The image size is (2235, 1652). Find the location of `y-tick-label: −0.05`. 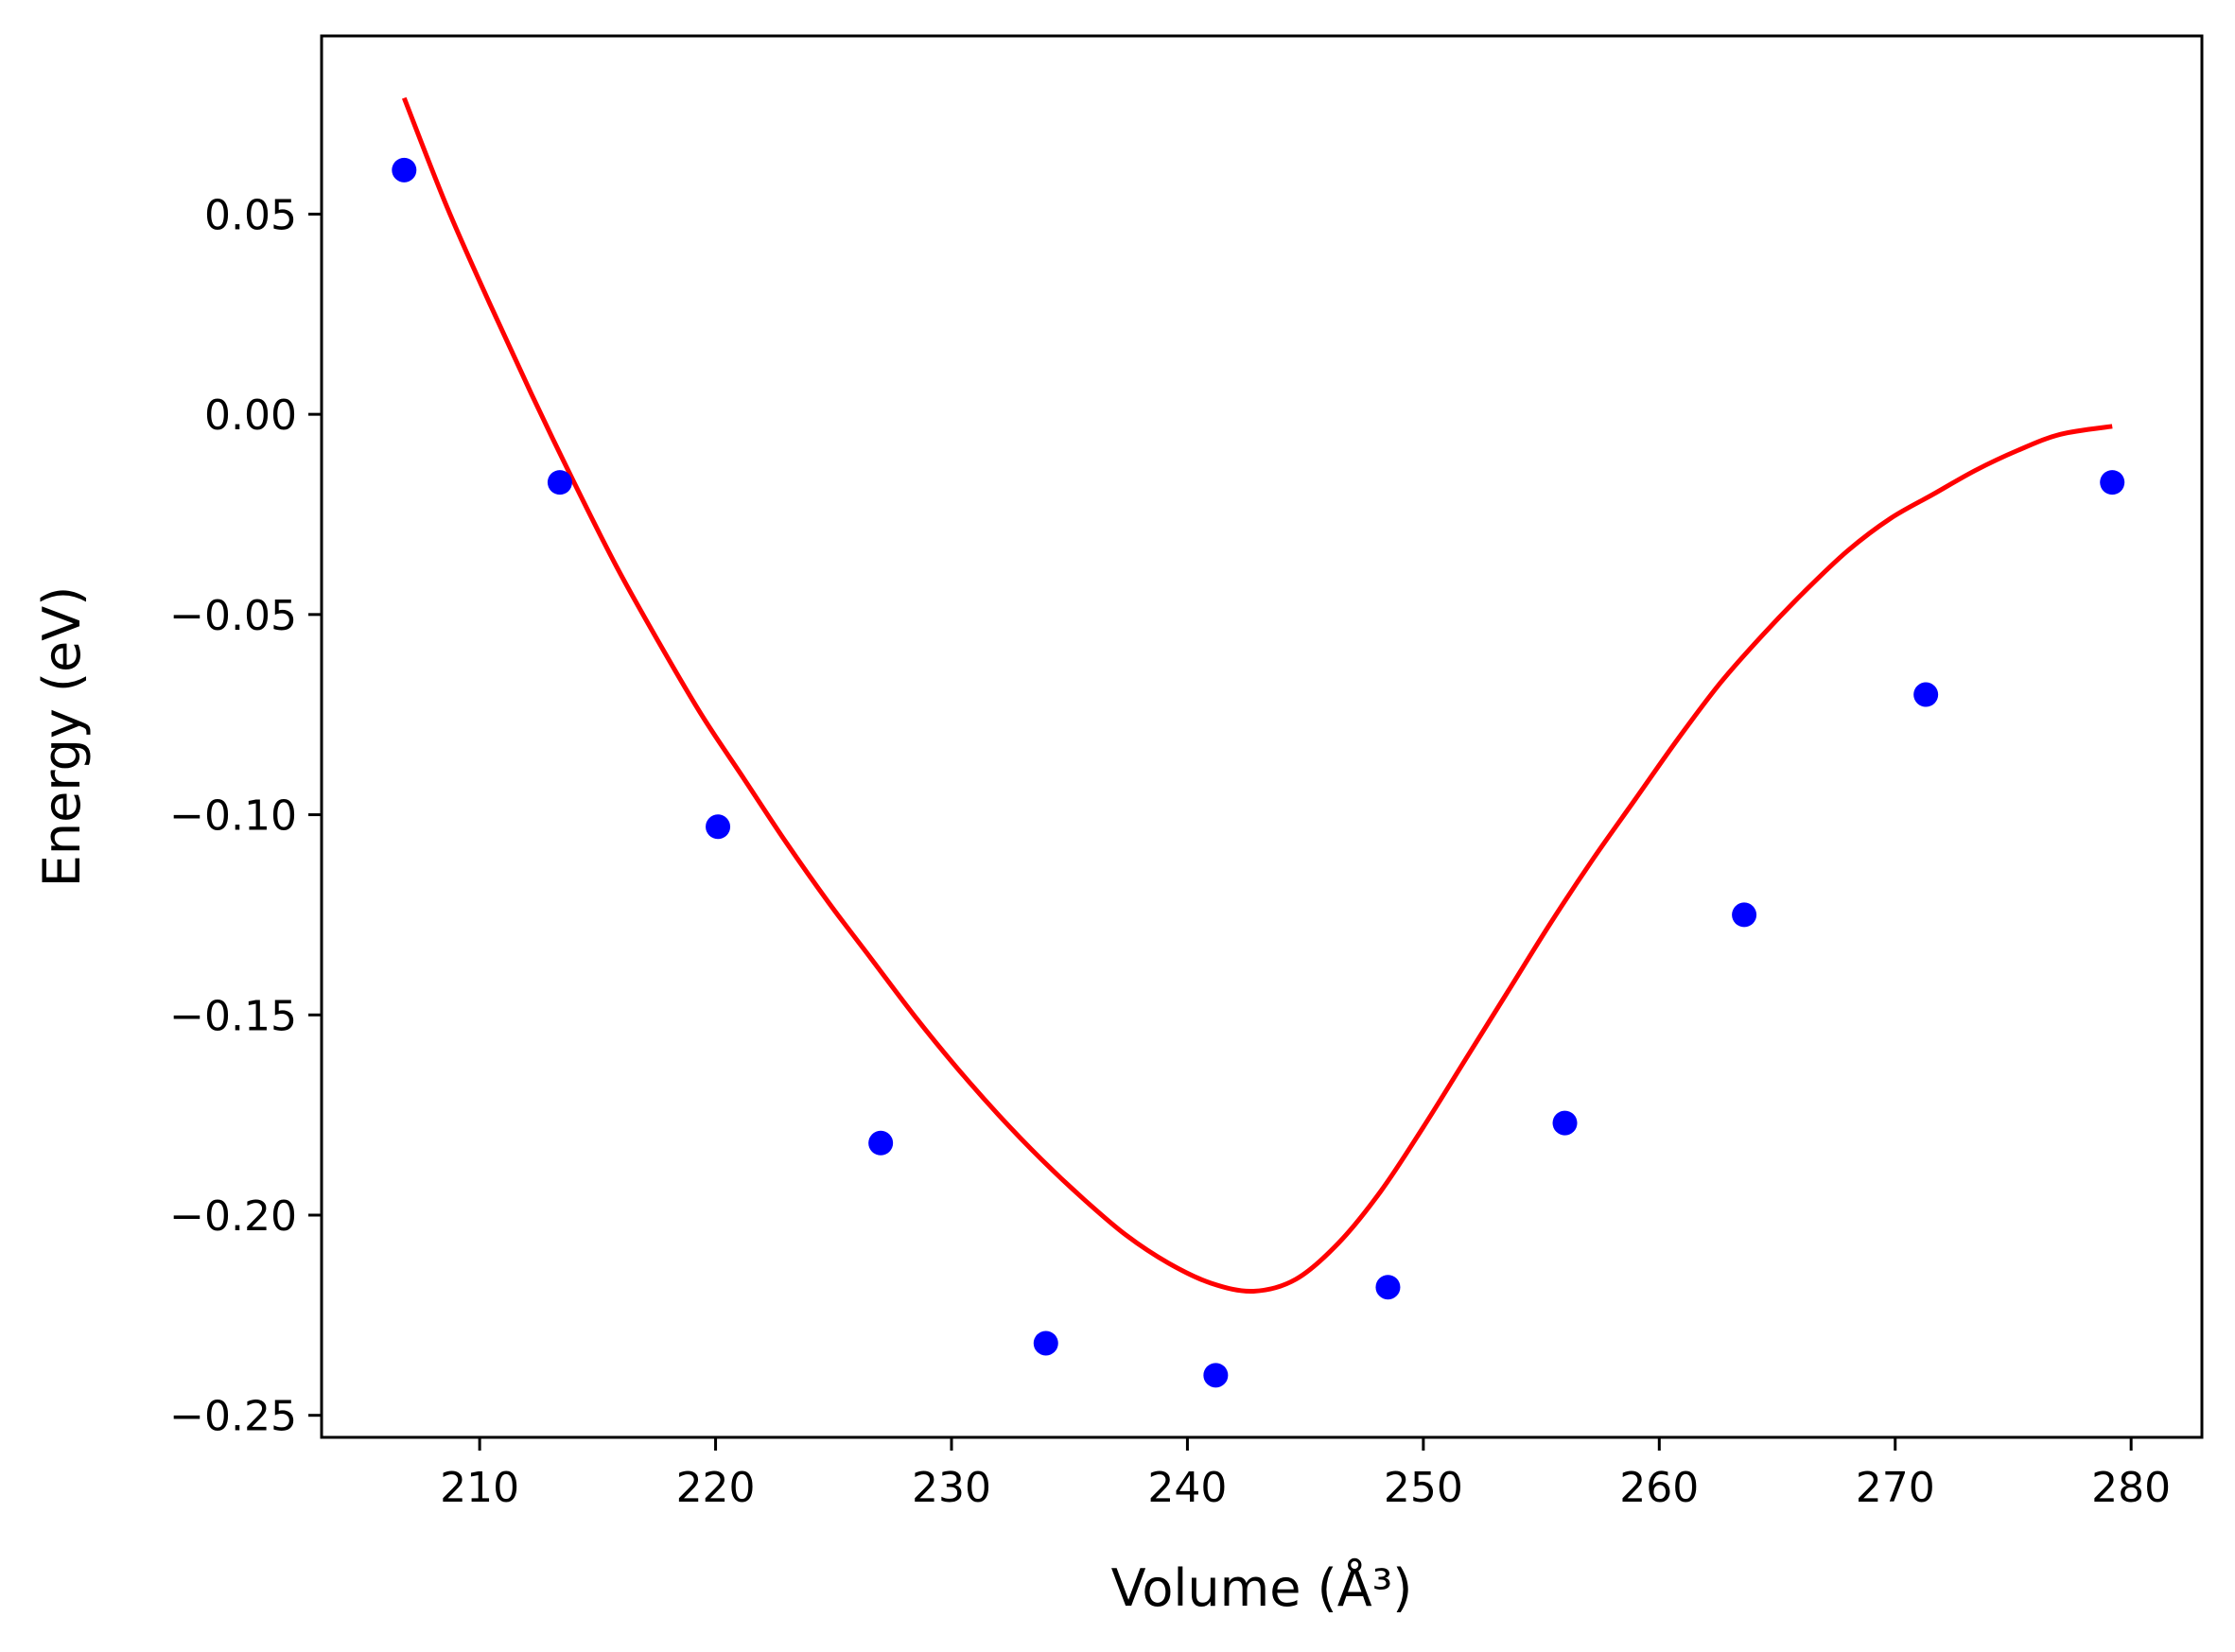

y-tick-label: −0.05 is located at coordinates (233, 616).